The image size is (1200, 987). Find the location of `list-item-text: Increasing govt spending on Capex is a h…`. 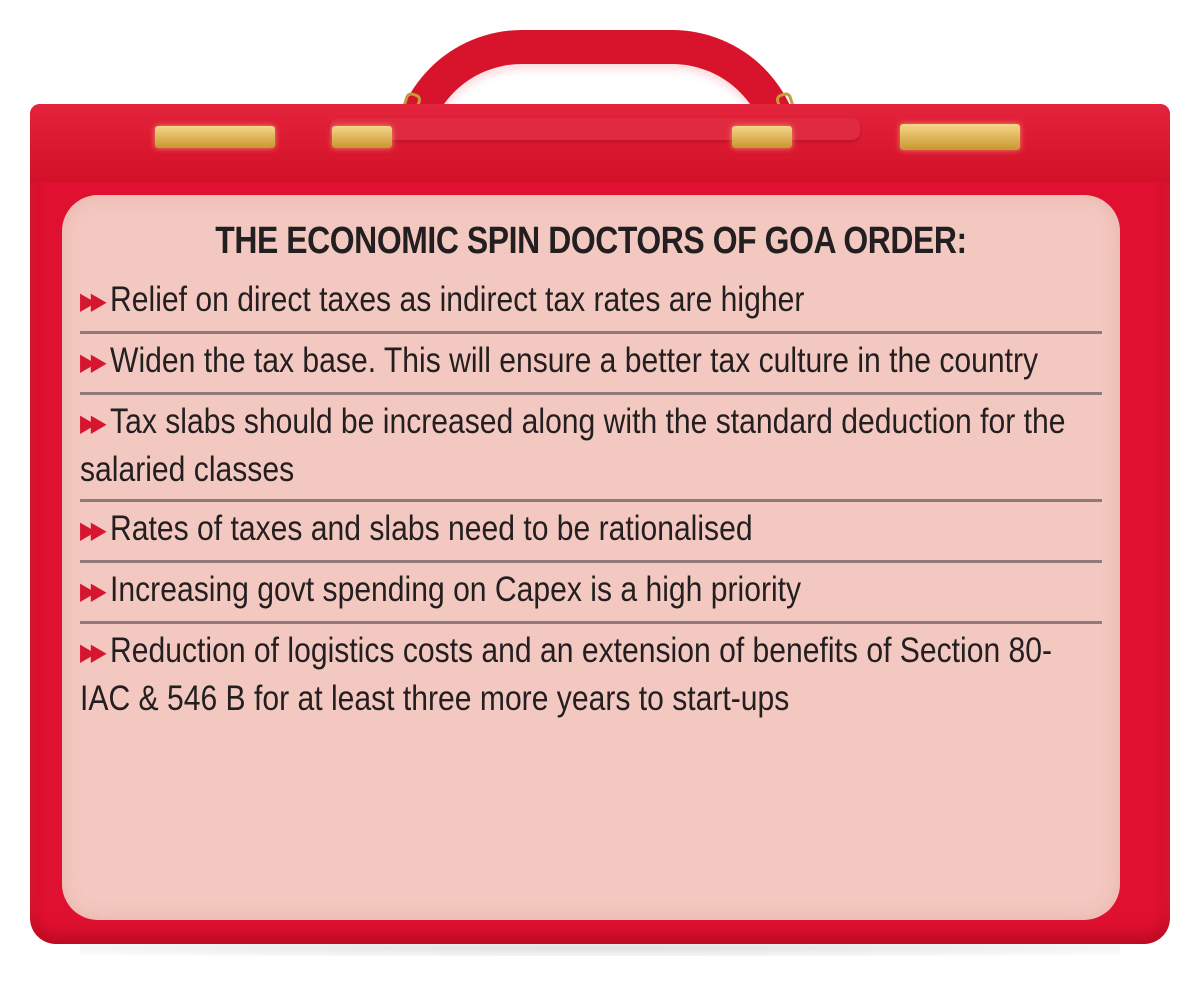

list-item-text: Increasing govt spending on Capex is a h… is located at coordinates (456, 589).